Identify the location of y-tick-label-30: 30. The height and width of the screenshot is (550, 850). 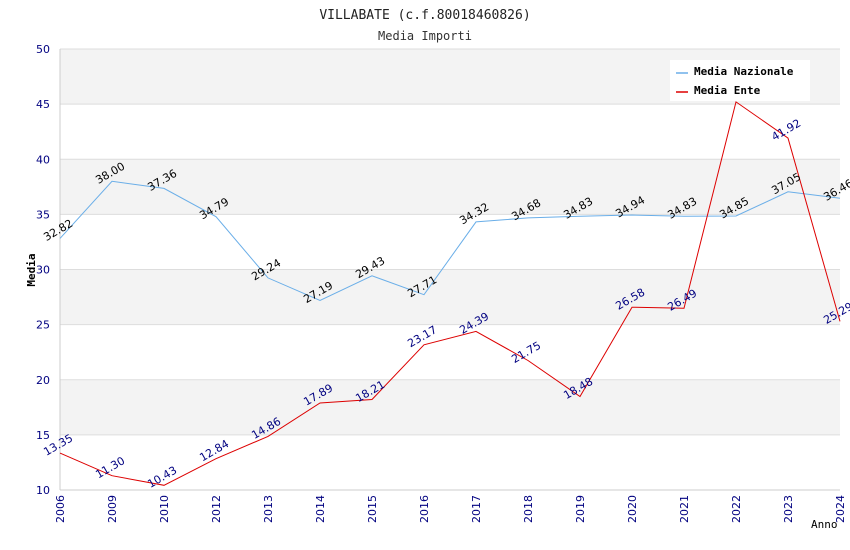
(43, 270).